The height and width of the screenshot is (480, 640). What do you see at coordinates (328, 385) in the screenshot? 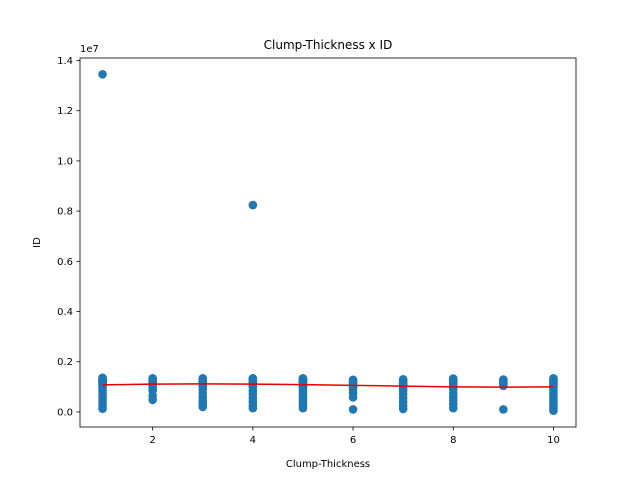
I see `trend-line` at bounding box center [328, 385].